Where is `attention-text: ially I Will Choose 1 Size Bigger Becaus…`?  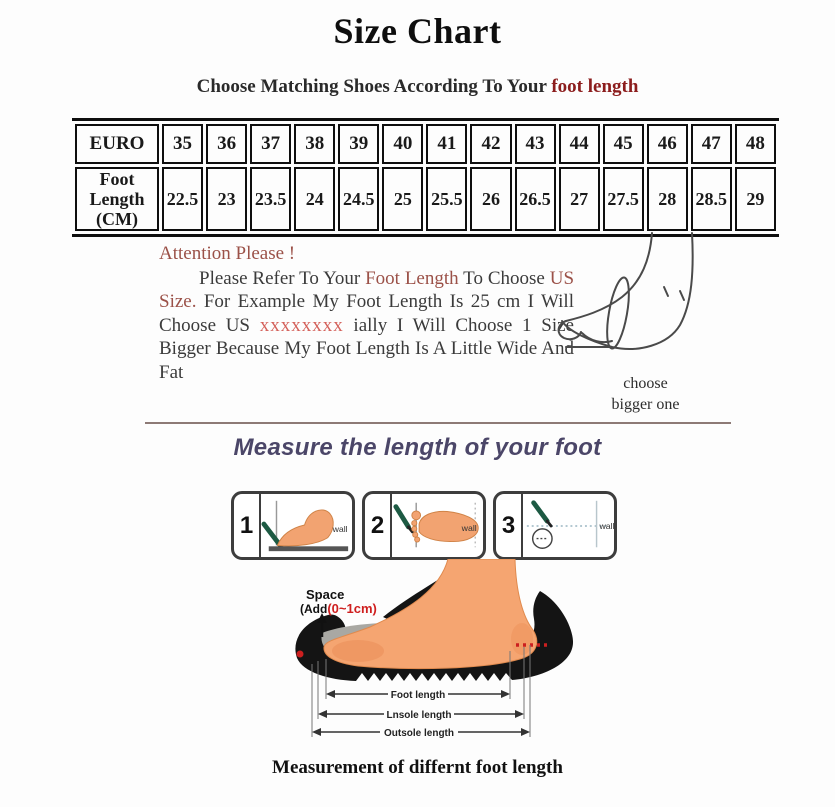
attention-text: ially I Will Choose 1 Size Bigger Becaus… is located at coordinates (366, 348).